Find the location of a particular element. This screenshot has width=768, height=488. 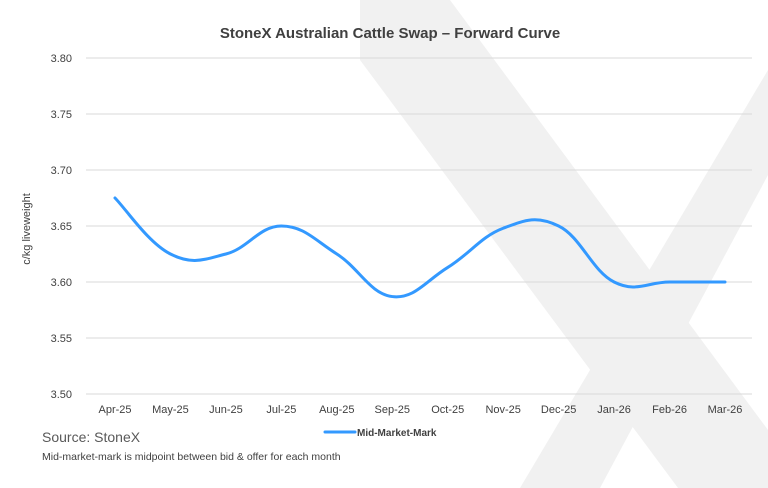

y-tick-label: 3.60 is located at coordinates (61, 283).